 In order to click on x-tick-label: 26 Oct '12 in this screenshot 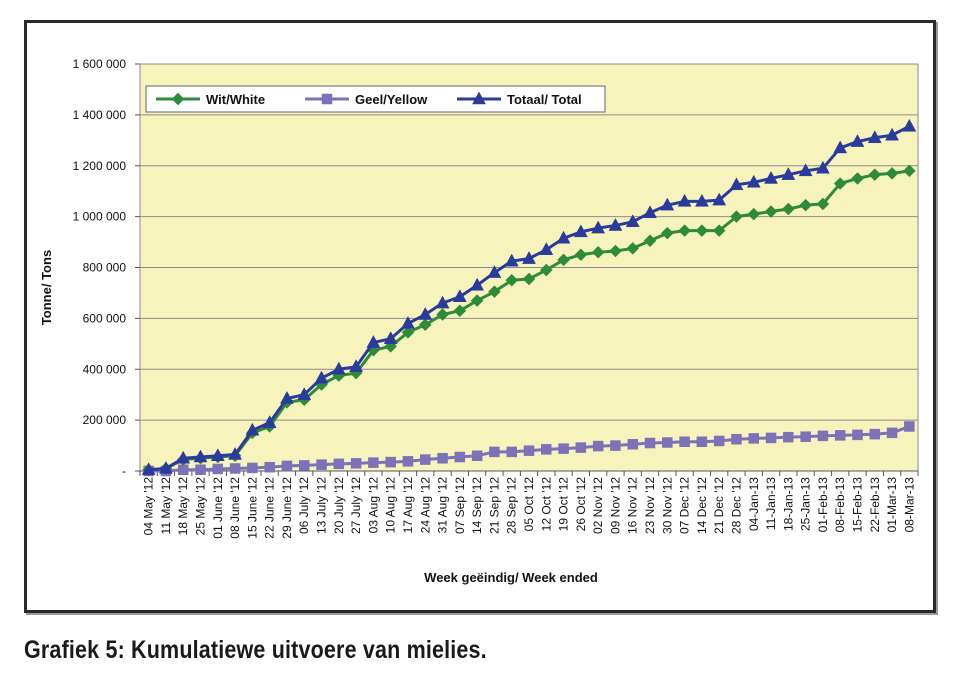, I will do `click(581, 504)`.